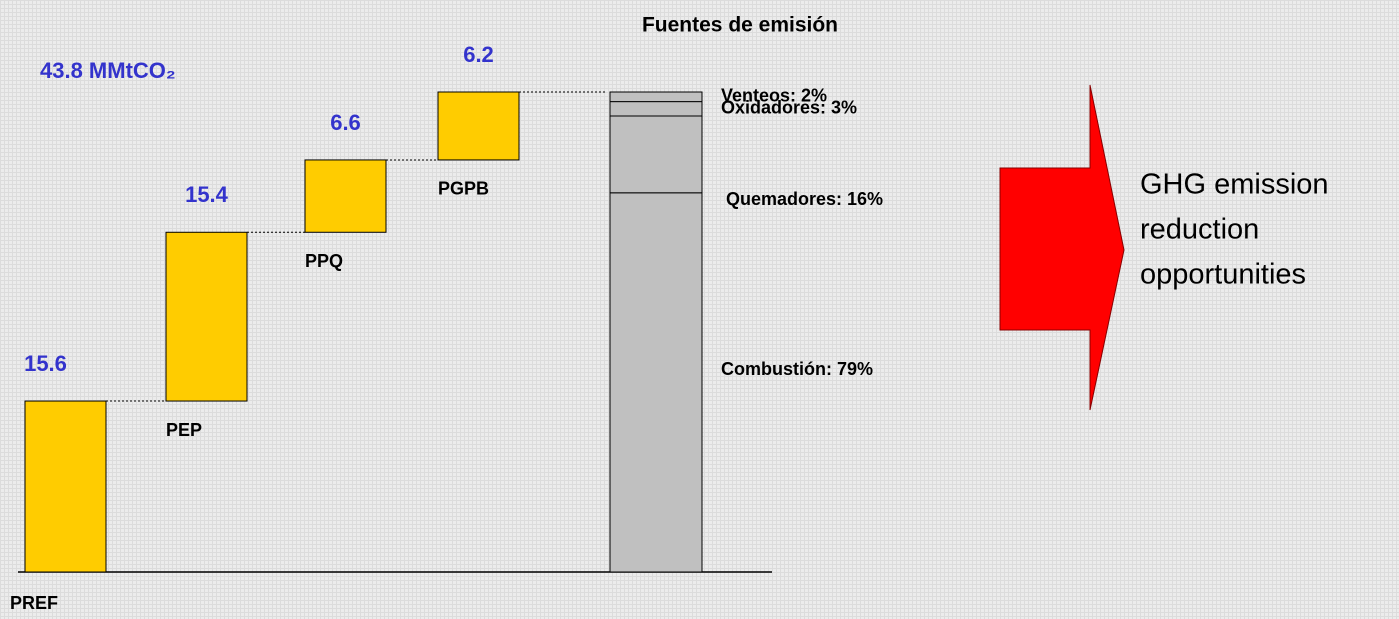 The height and width of the screenshot is (619, 1399). I want to click on chart-title: Fuentes de emisión, so click(740, 25).